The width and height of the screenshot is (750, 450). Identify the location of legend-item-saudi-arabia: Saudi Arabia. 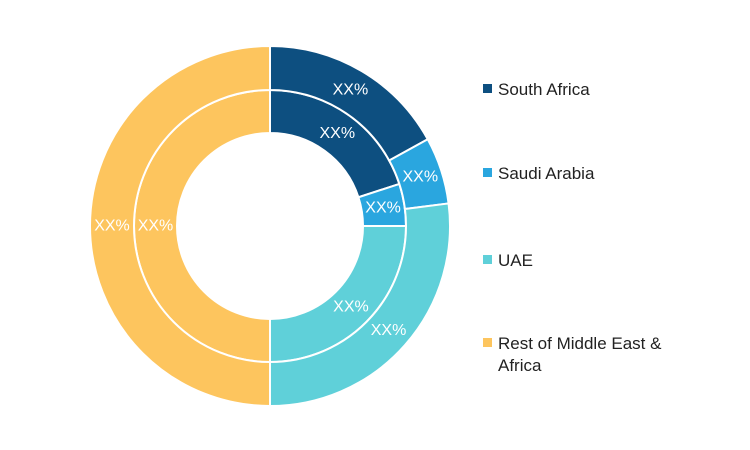
(538, 174).